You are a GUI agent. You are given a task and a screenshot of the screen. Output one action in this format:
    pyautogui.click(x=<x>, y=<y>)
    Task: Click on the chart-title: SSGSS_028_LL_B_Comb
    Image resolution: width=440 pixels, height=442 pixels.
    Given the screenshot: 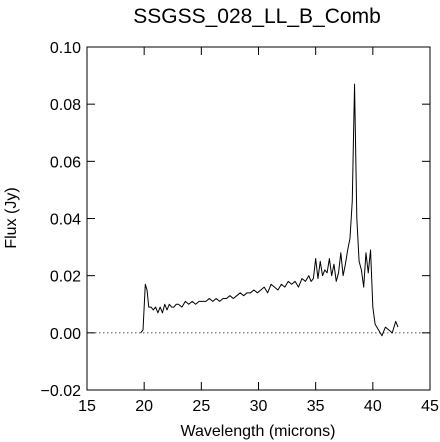 What is the action you would take?
    pyautogui.click(x=257, y=16)
    